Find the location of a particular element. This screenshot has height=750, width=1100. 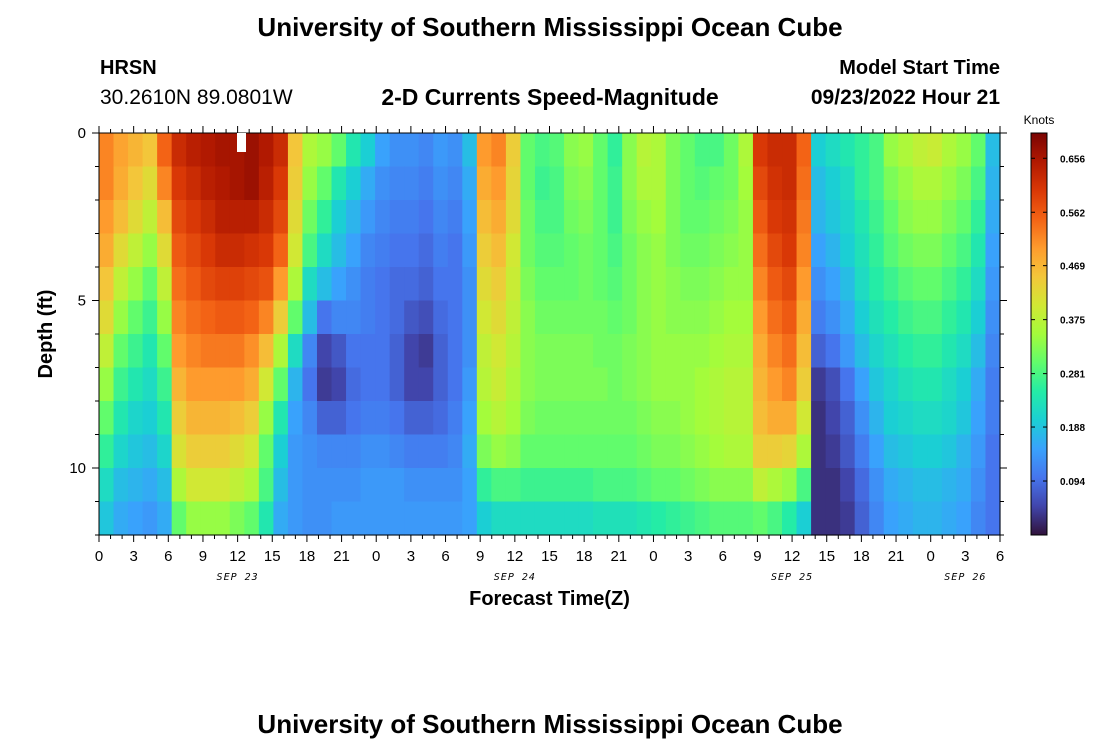

data-gap-marker is located at coordinates (241, 142).